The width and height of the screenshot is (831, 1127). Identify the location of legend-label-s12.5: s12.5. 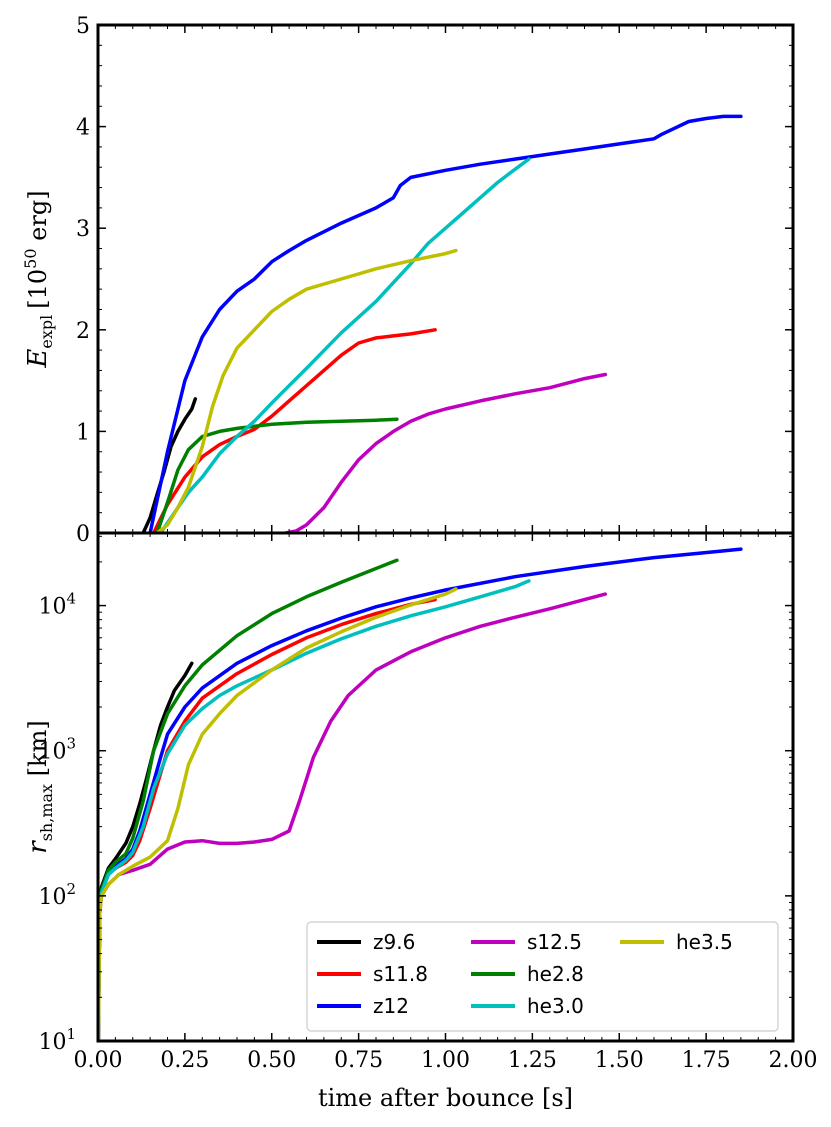
(554, 942).